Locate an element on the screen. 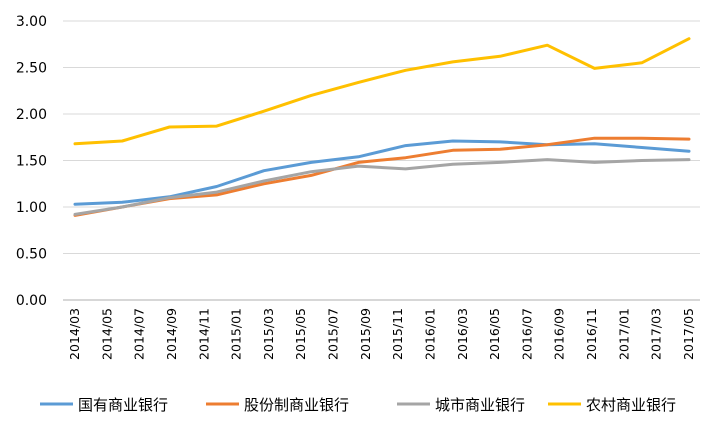 The height and width of the screenshot is (434, 720). x-tick-label: 2016/11 is located at coordinates (591, 334).